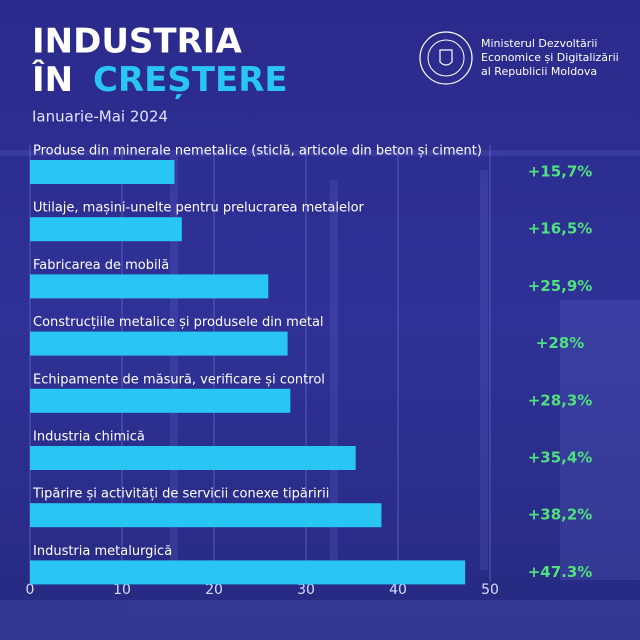 The height and width of the screenshot is (640, 640). I want to click on category-label: Industria chimică, so click(89, 437).